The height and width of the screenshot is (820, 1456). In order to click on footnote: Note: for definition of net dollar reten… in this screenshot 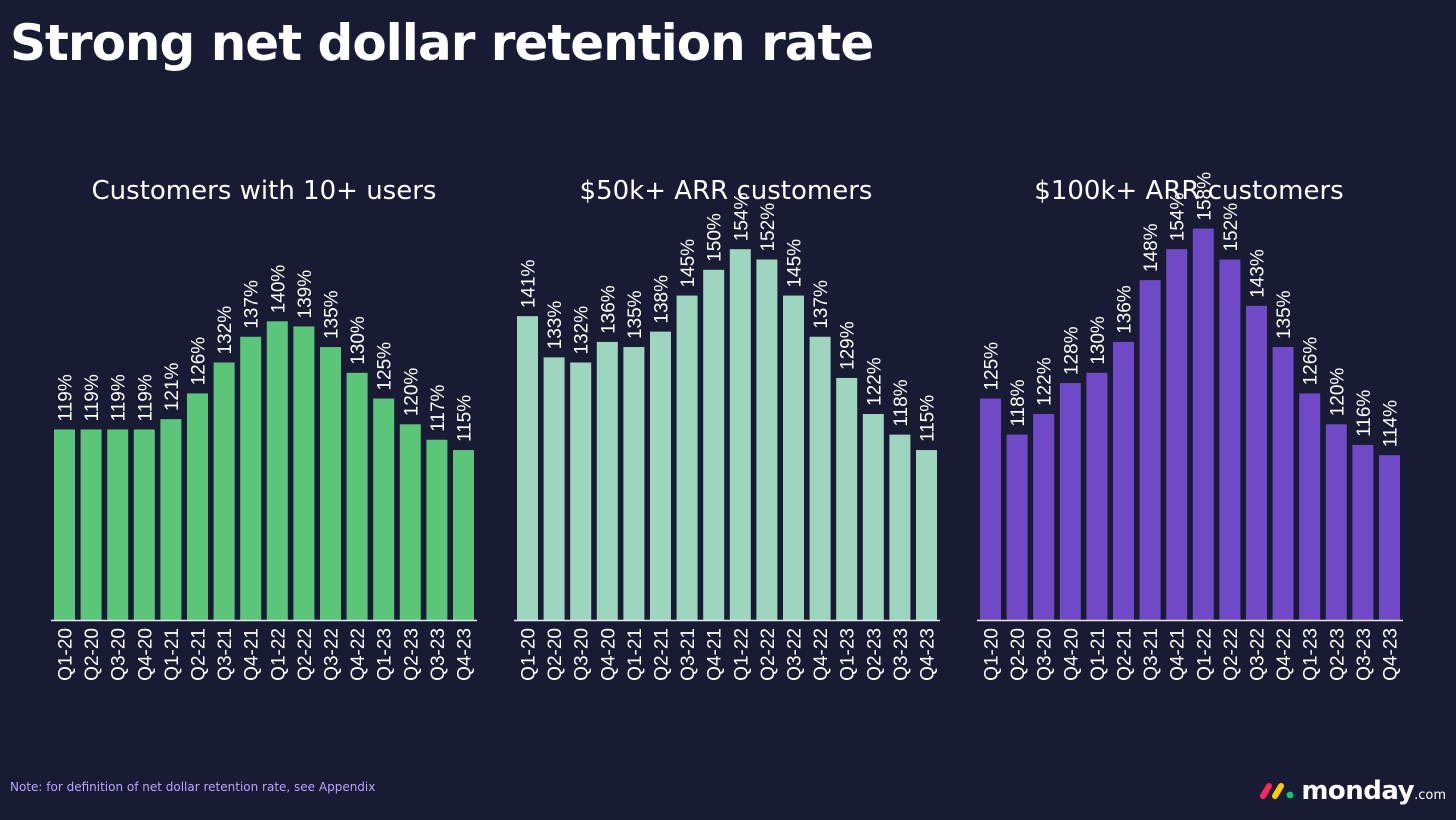, I will do `click(193, 787)`.